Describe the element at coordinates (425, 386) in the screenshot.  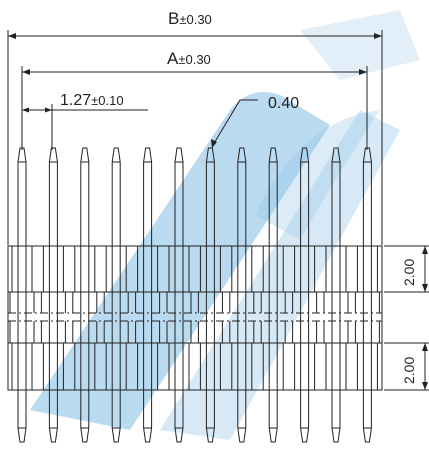
I see `arrow-h2-bot` at that location.